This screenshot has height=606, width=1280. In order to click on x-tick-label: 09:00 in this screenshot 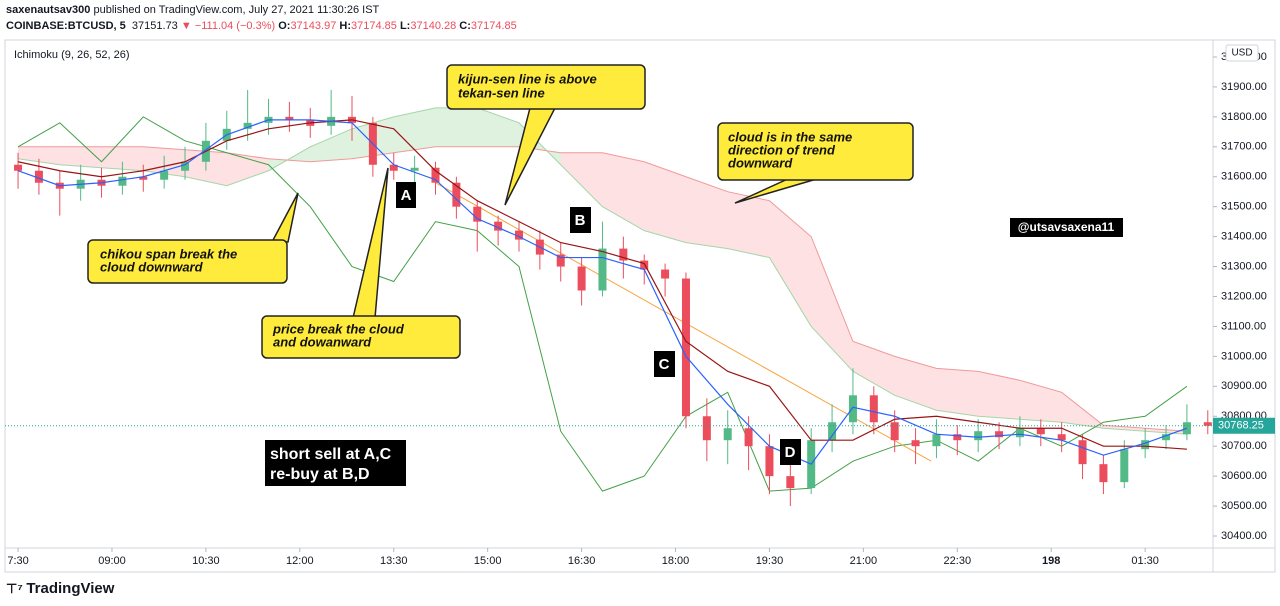, I will do `click(112, 561)`.